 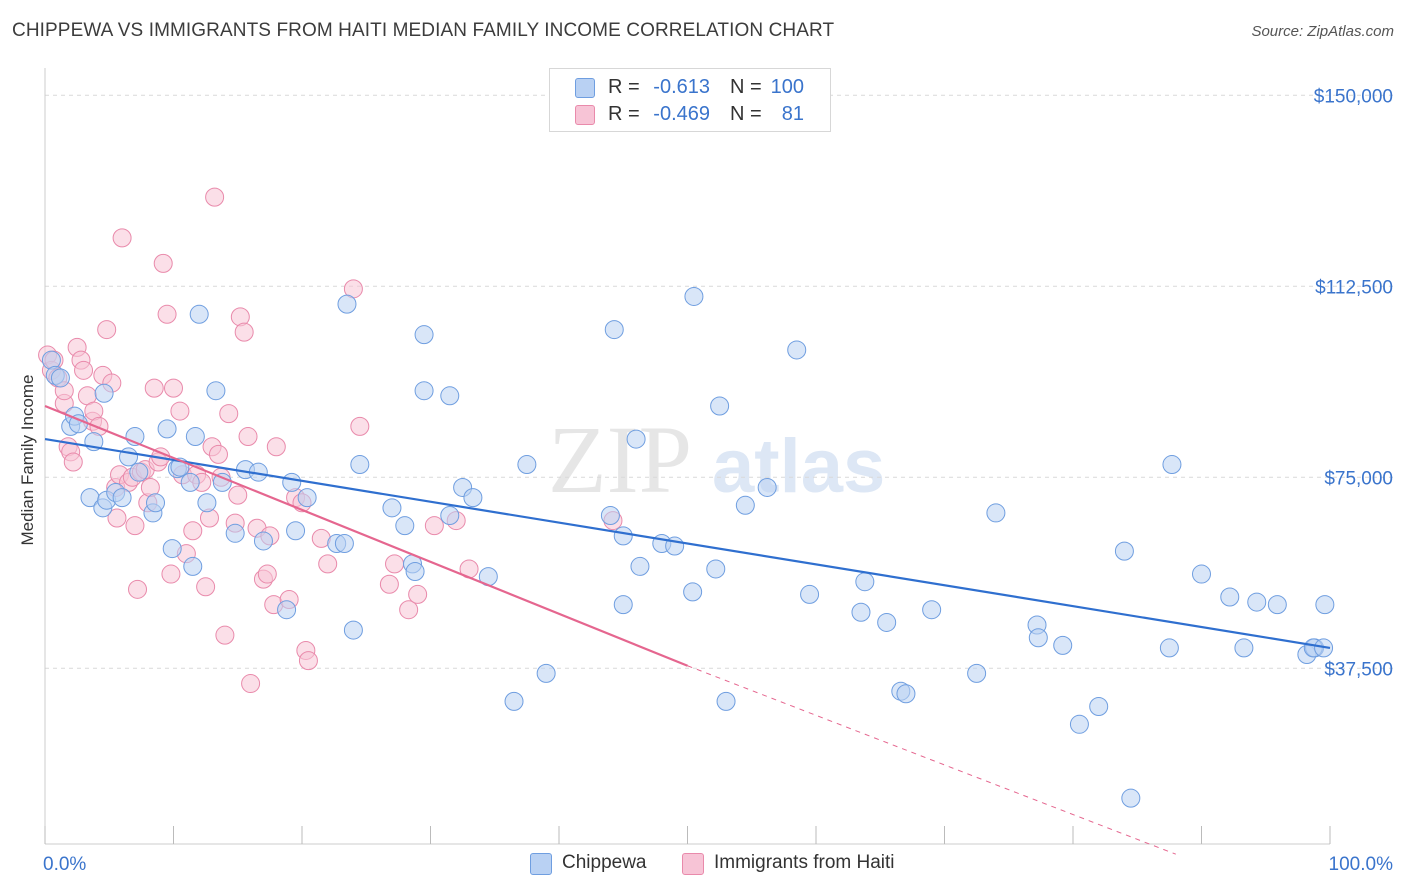 I want to click on x-tick-label: 100.0%, so click(x=1361, y=864).